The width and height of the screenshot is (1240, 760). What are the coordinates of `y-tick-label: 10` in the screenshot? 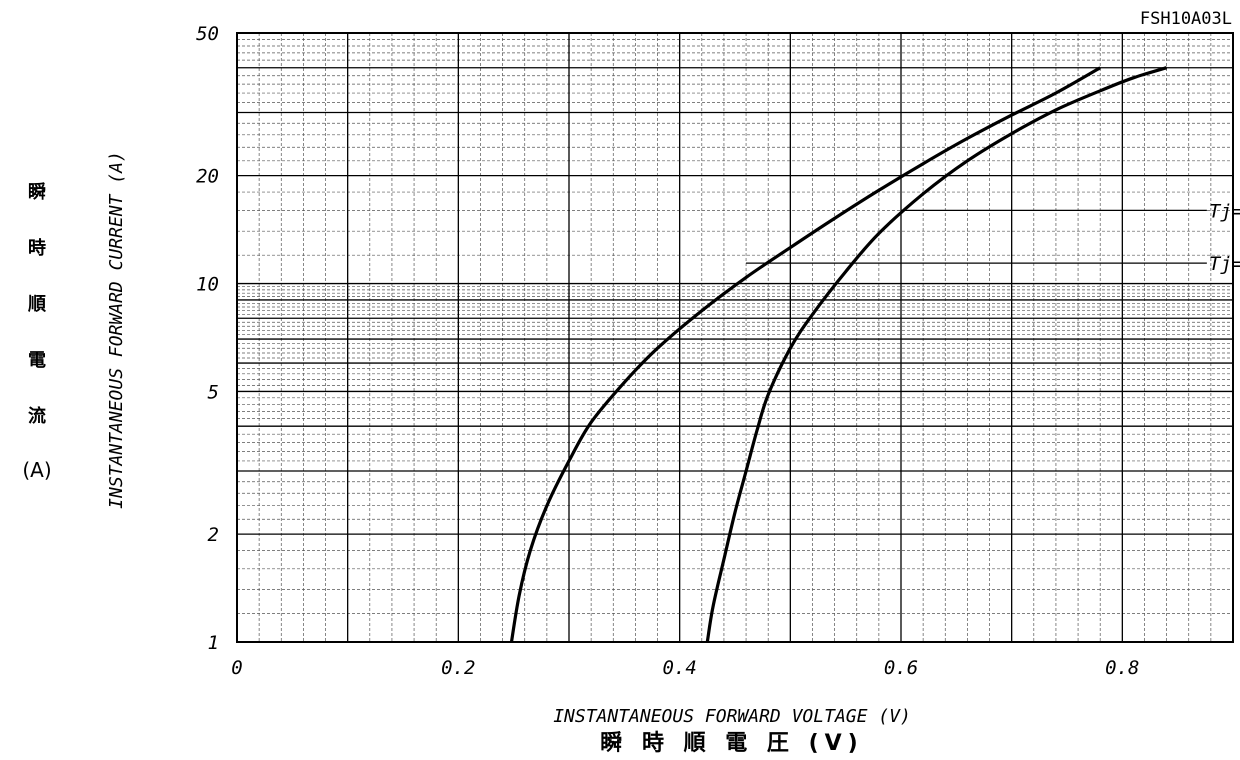 It's located at (207, 285).